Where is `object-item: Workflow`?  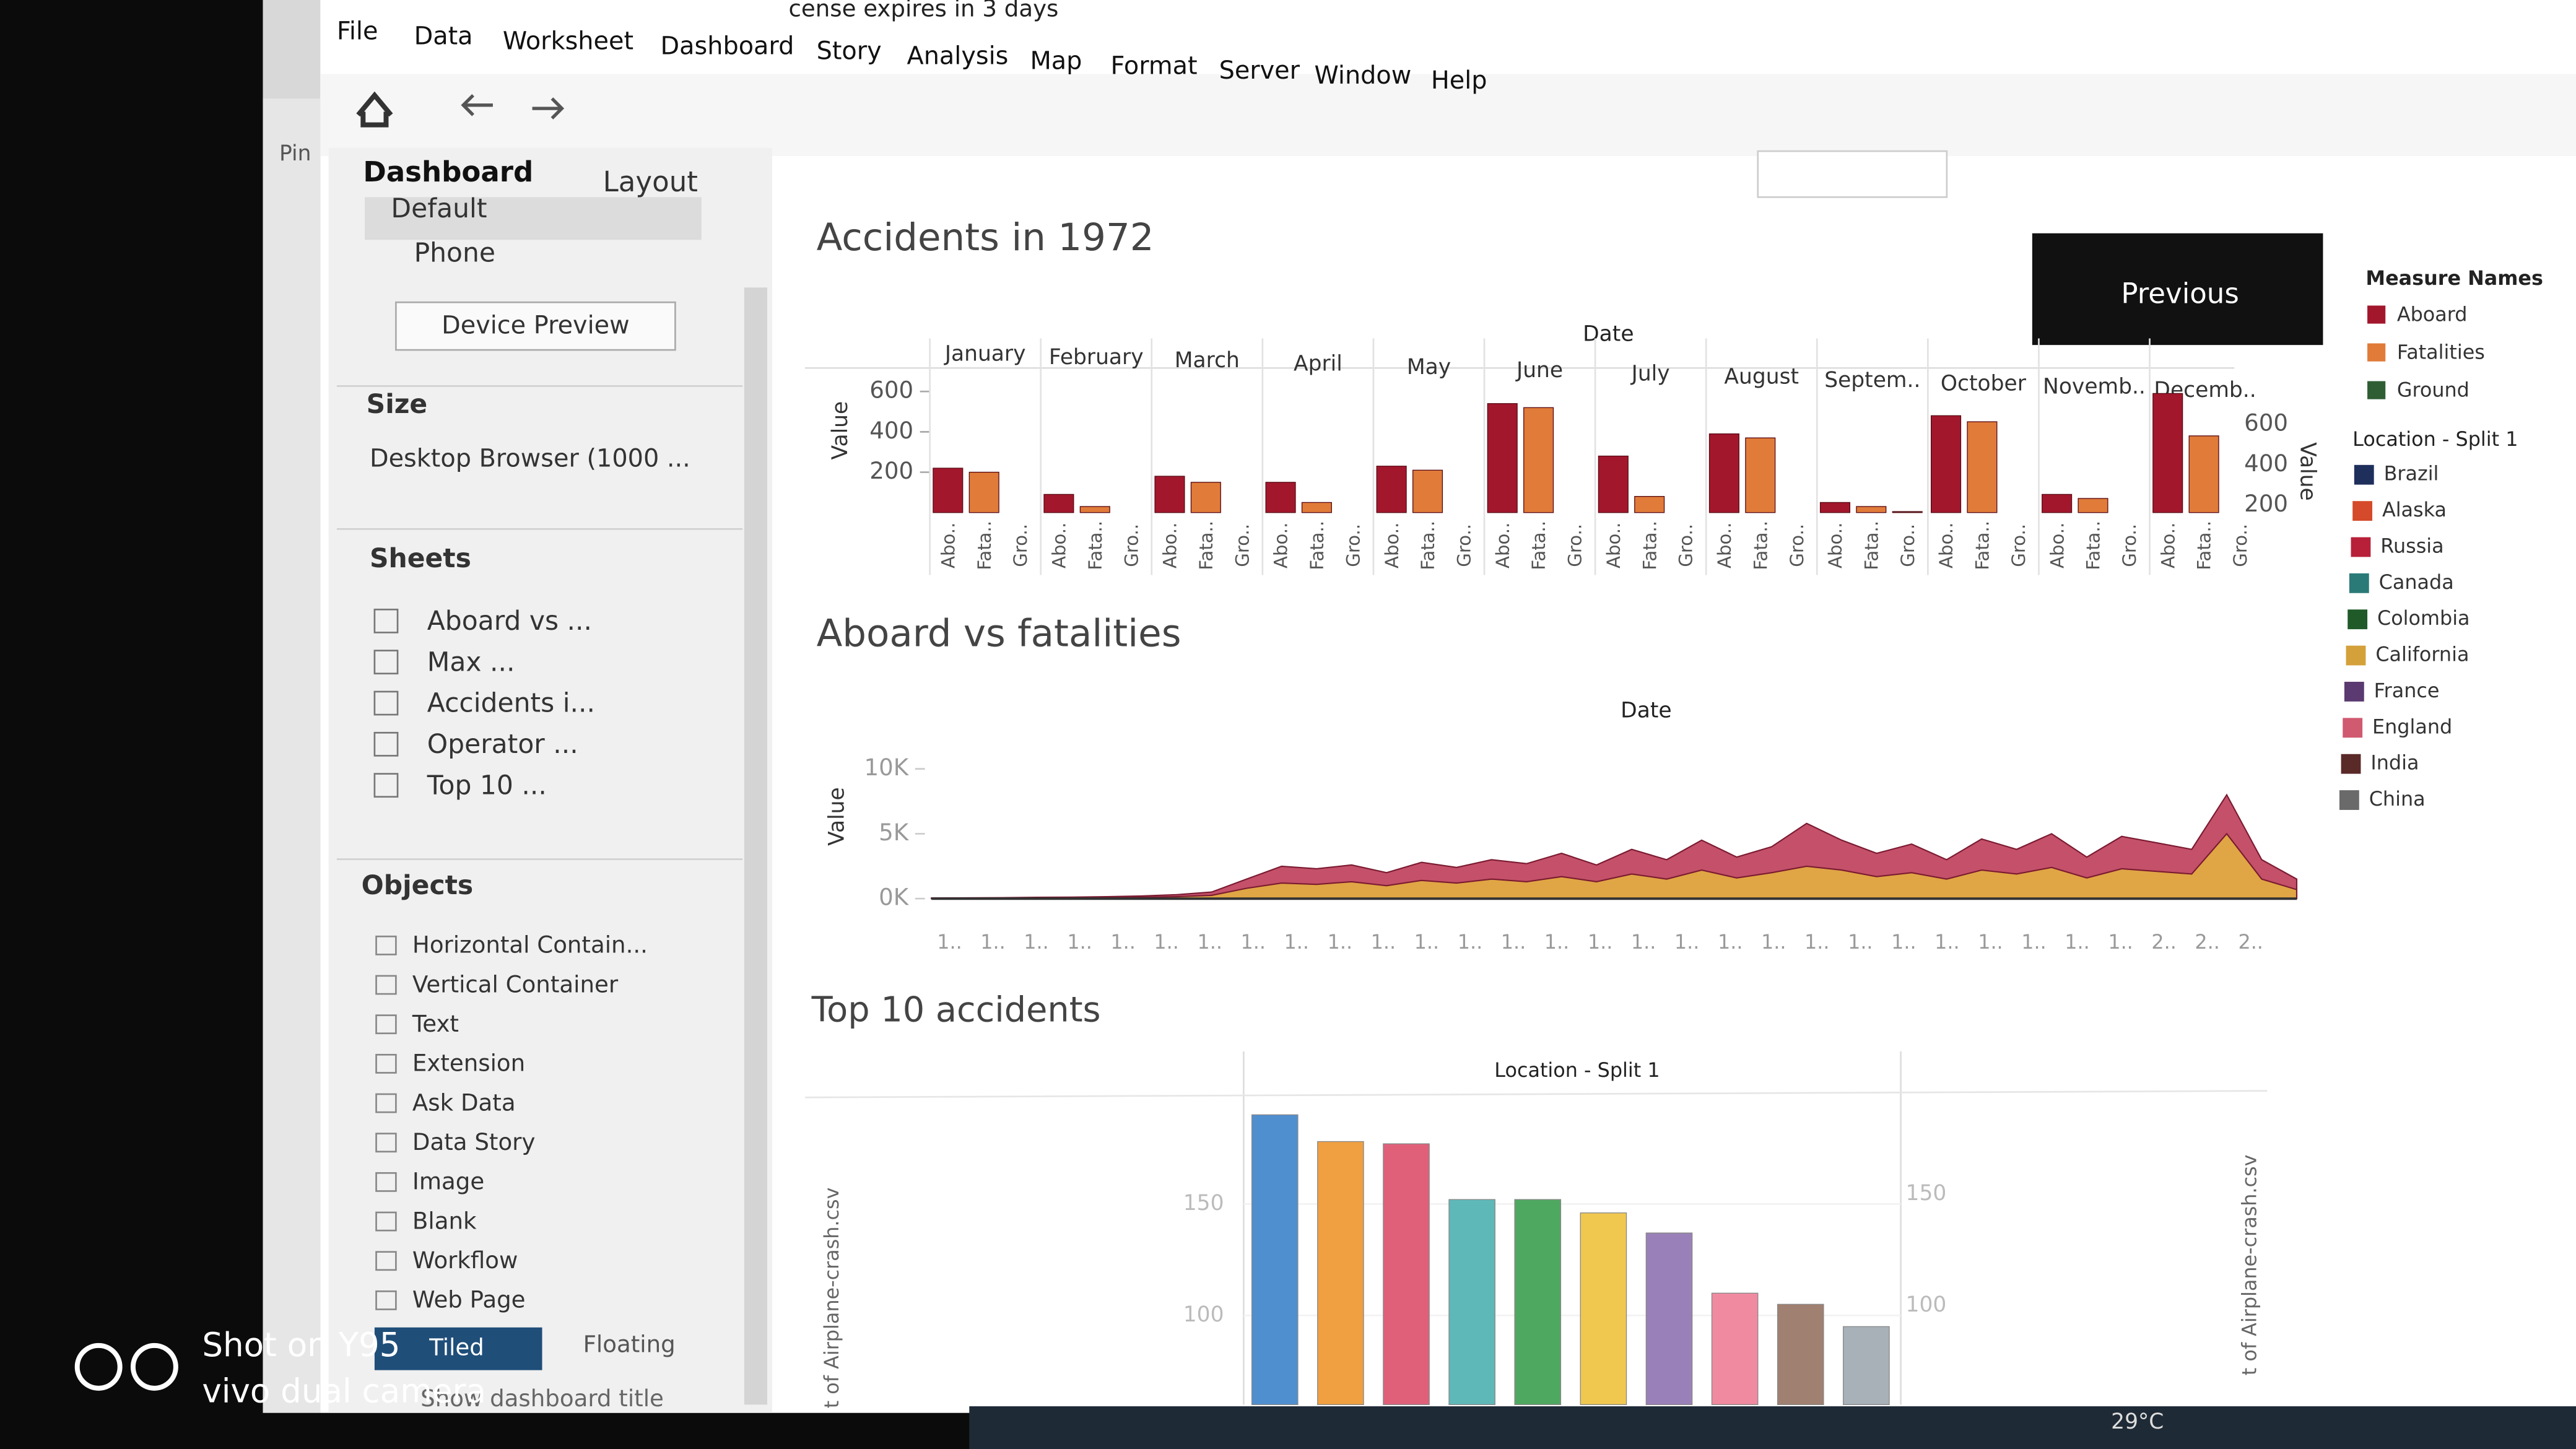
object-item: Workflow is located at coordinates (465, 1260).